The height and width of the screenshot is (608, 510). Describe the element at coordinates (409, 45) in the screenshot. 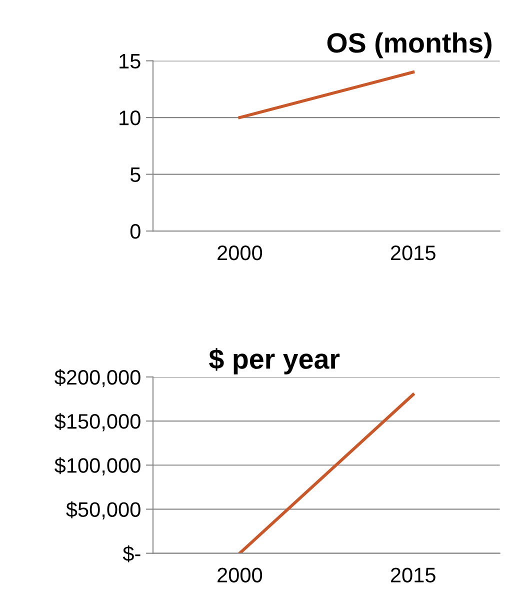

I see `chart-title: OS (months)` at that location.